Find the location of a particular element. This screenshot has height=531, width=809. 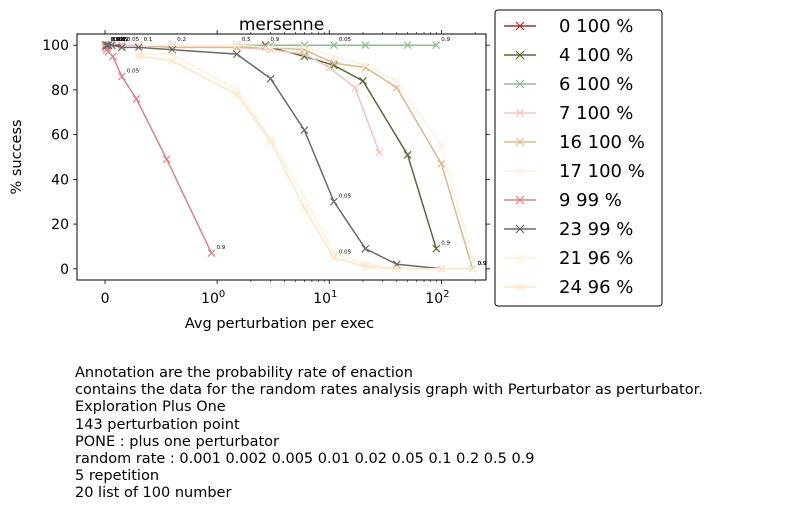

legend-label: 7 100 % is located at coordinates (596, 113).